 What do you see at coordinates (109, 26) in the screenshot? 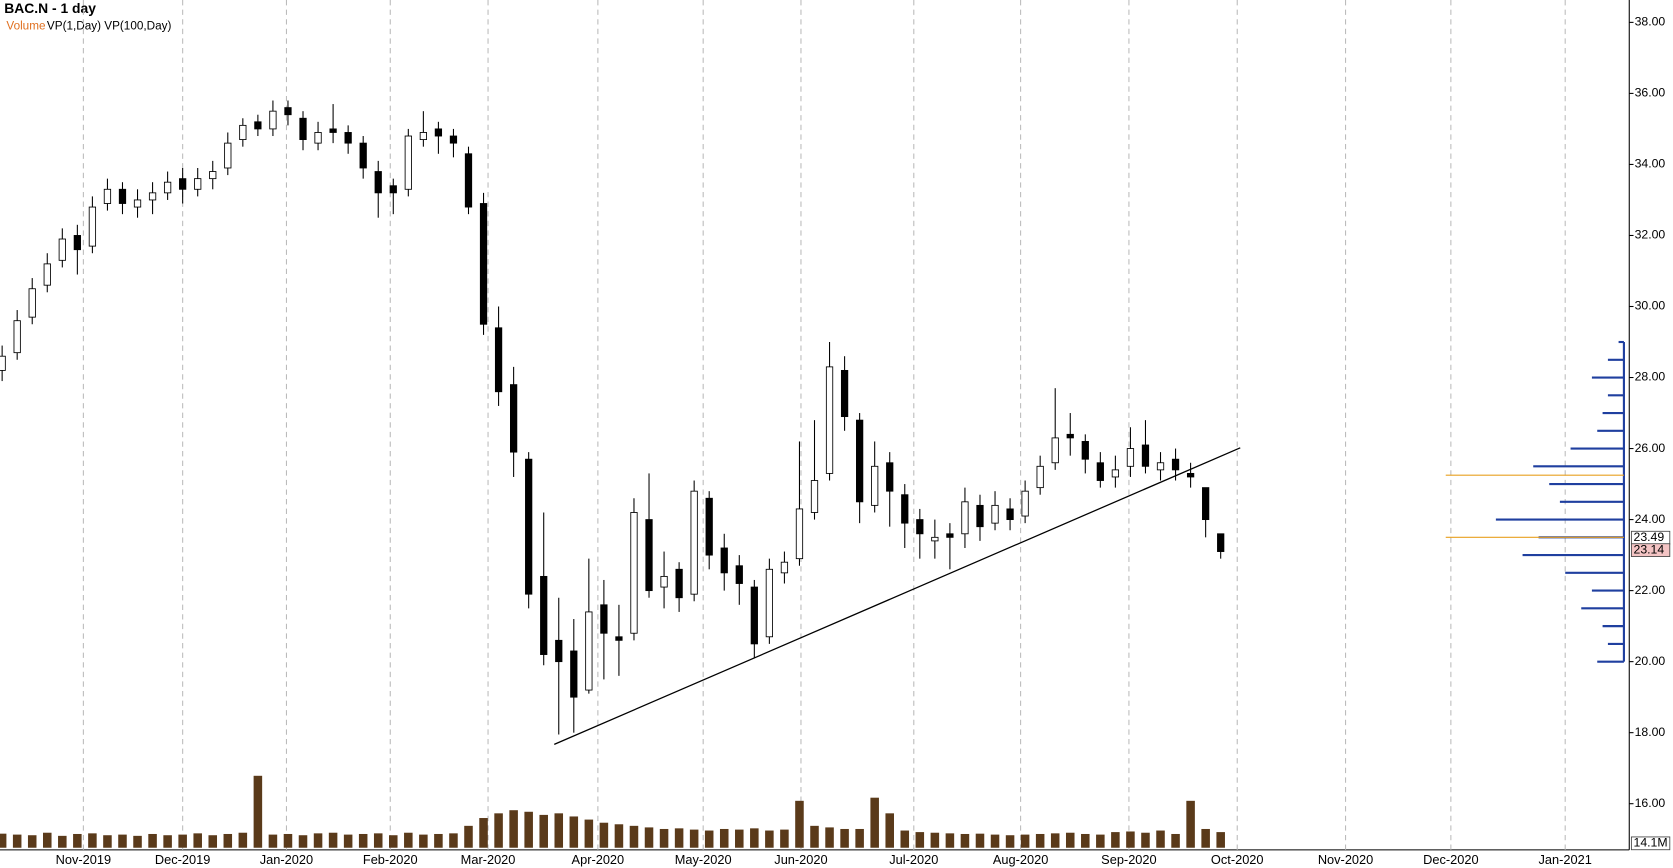
I see `legend-profiles: VP(1,Day) VP(100,Day)` at bounding box center [109, 26].